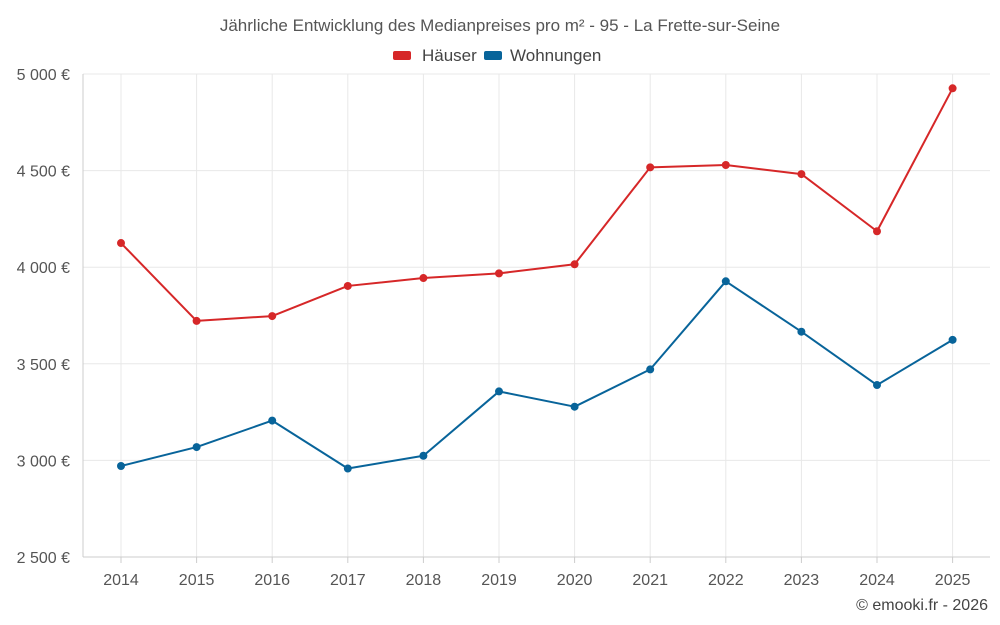  I want to click on x-tick-label: 2021, so click(650, 580).